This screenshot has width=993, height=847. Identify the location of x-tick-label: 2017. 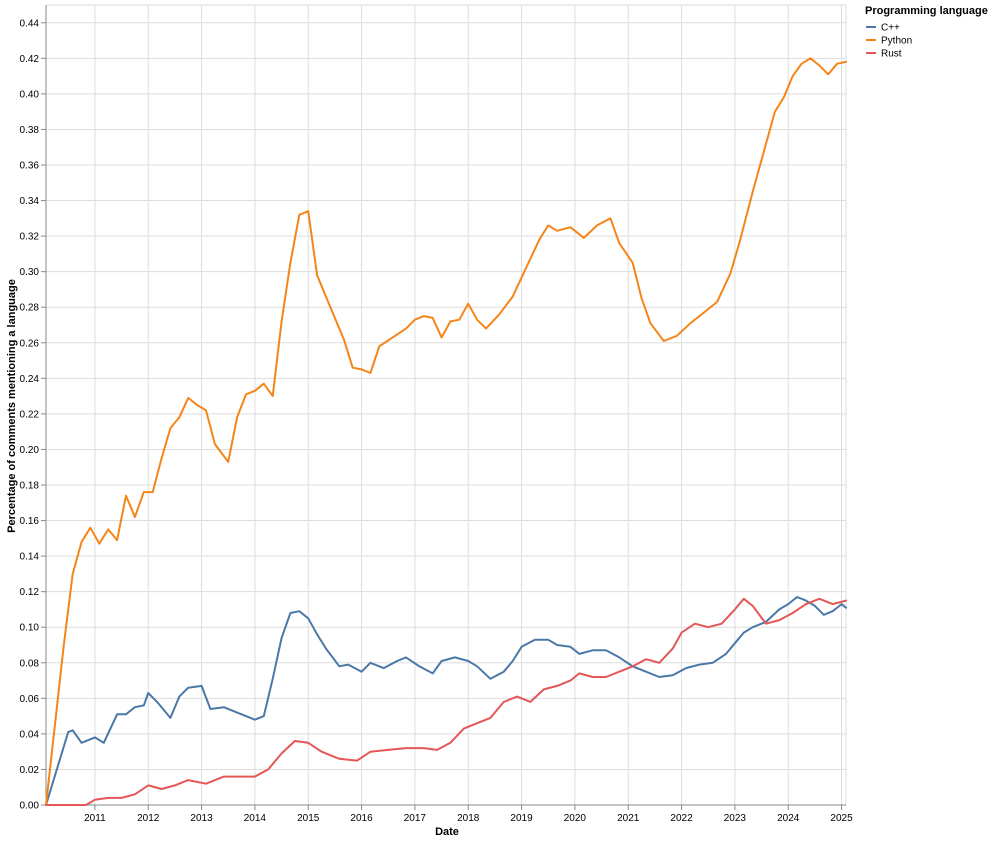
(415, 818).